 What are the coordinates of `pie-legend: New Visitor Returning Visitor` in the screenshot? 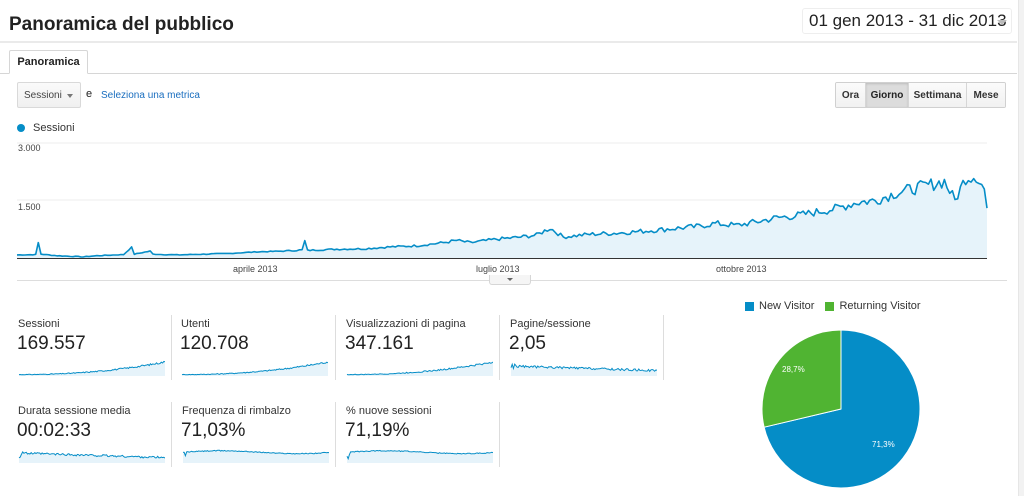 It's located at (838, 306).